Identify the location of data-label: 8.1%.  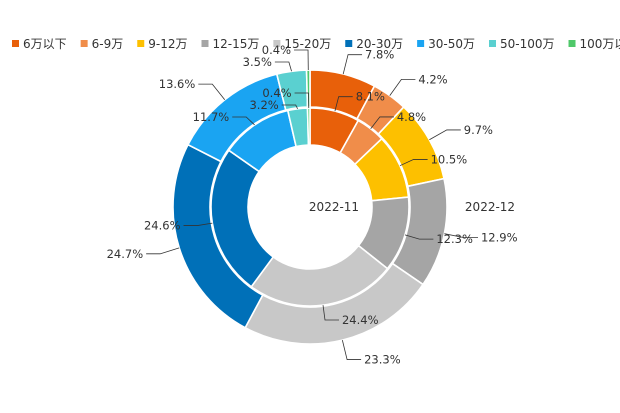
(370, 97).